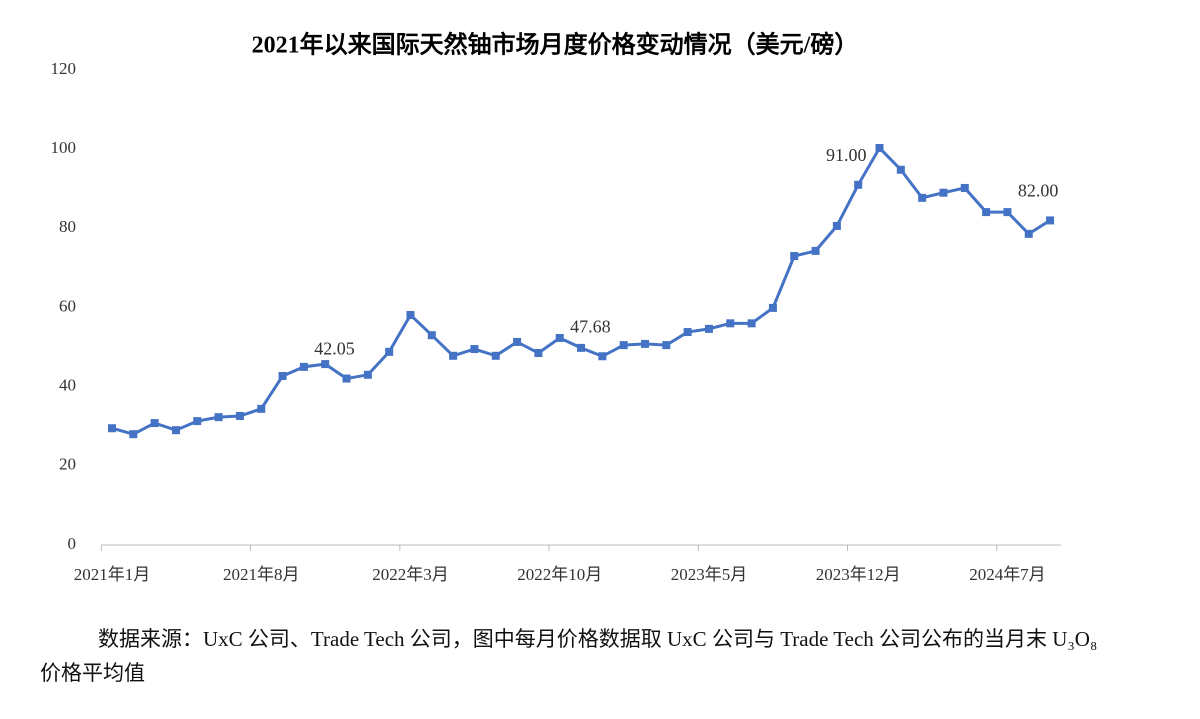 This screenshot has width=1200, height=719. What do you see at coordinates (64, 68) in the screenshot?
I see `y-tick-label: 120` at bounding box center [64, 68].